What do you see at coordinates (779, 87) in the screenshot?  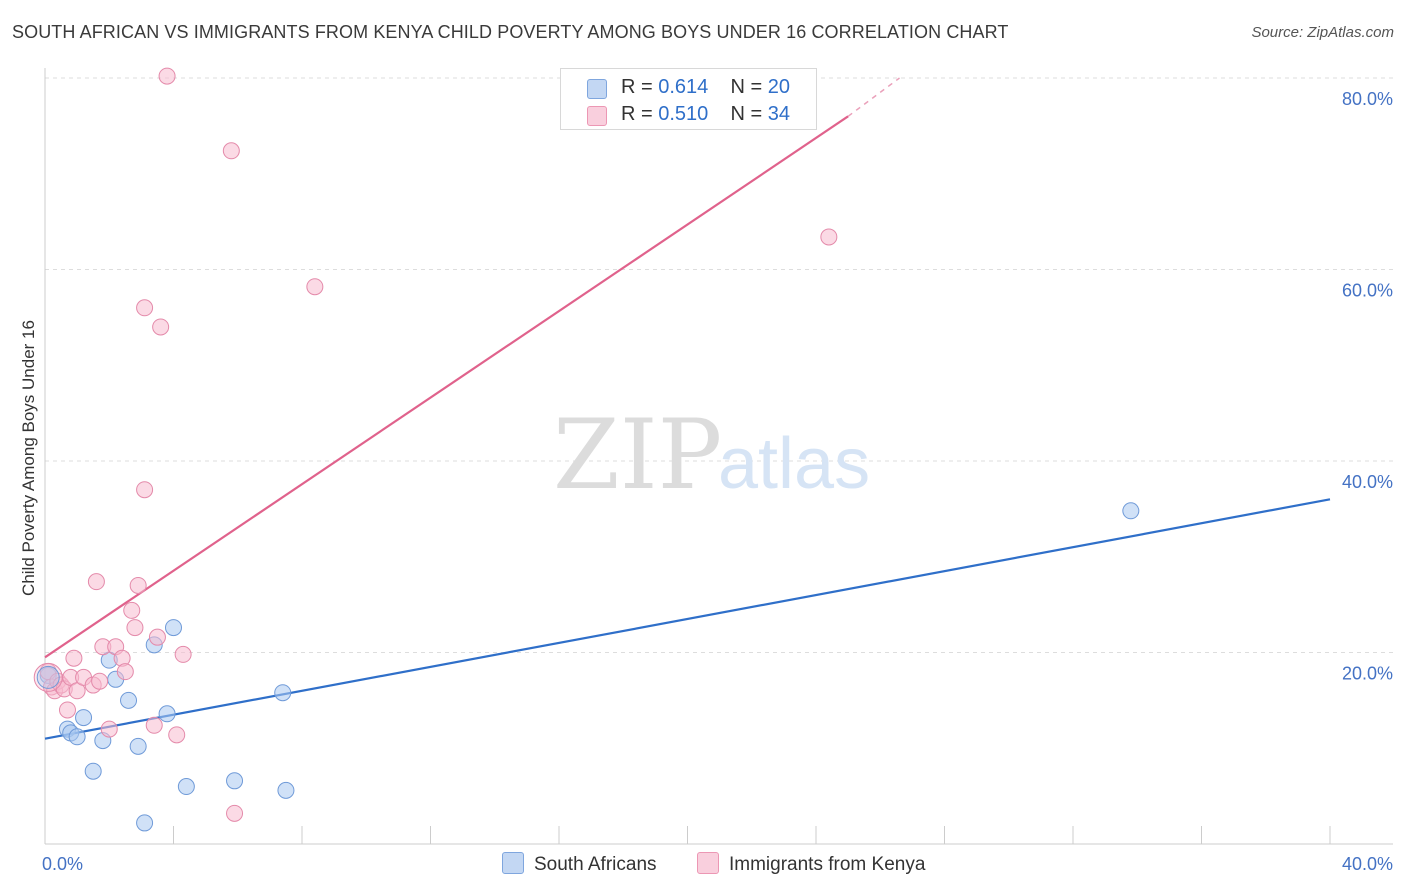 I see `n-value: 20` at bounding box center [779, 87].